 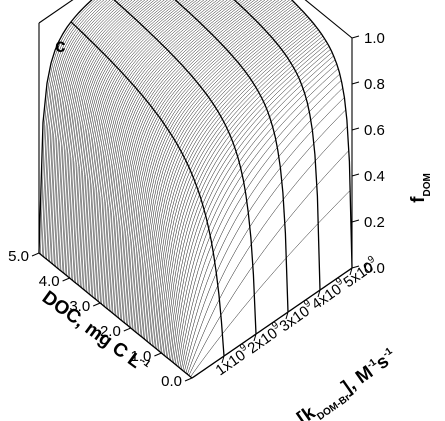 What do you see at coordinates (420, 188) in the screenshot?
I see `z-axis-title: fDOM` at bounding box center [420, 188].